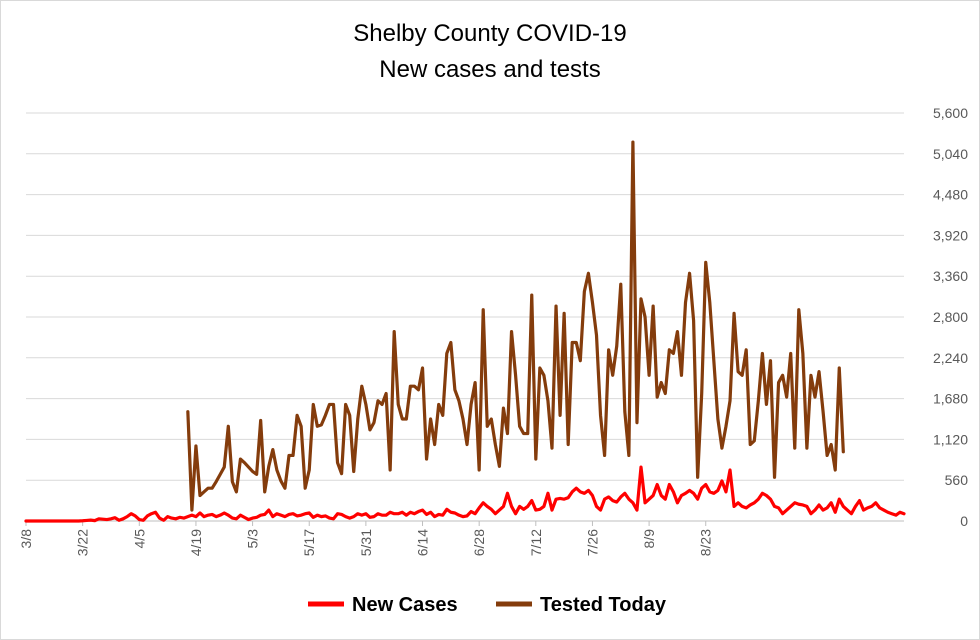 Image resolution: width=980 pixels, height=640 pixels. I want to click on x-tick-label: 5/3, so click(253, 539).